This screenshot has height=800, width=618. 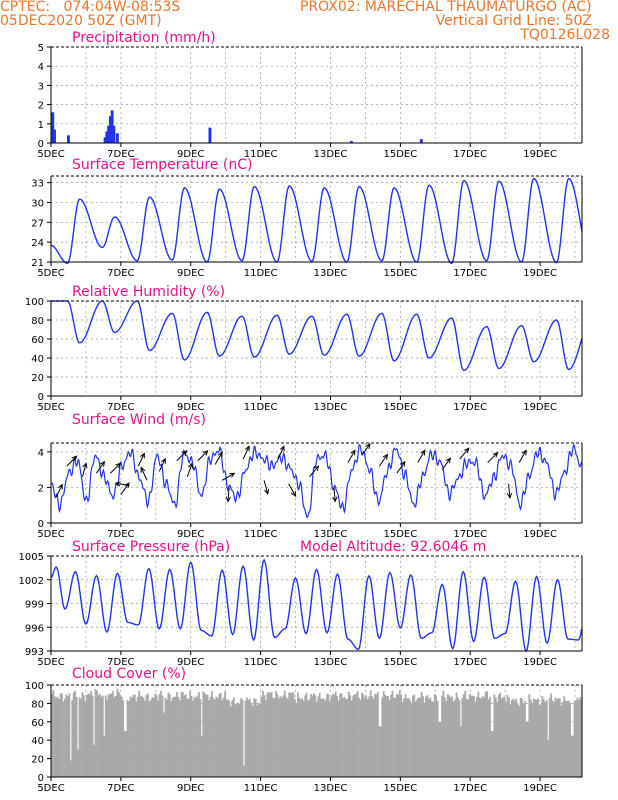 I want to click on x-tick-label: 13DEC, so click(x=331, y=407).